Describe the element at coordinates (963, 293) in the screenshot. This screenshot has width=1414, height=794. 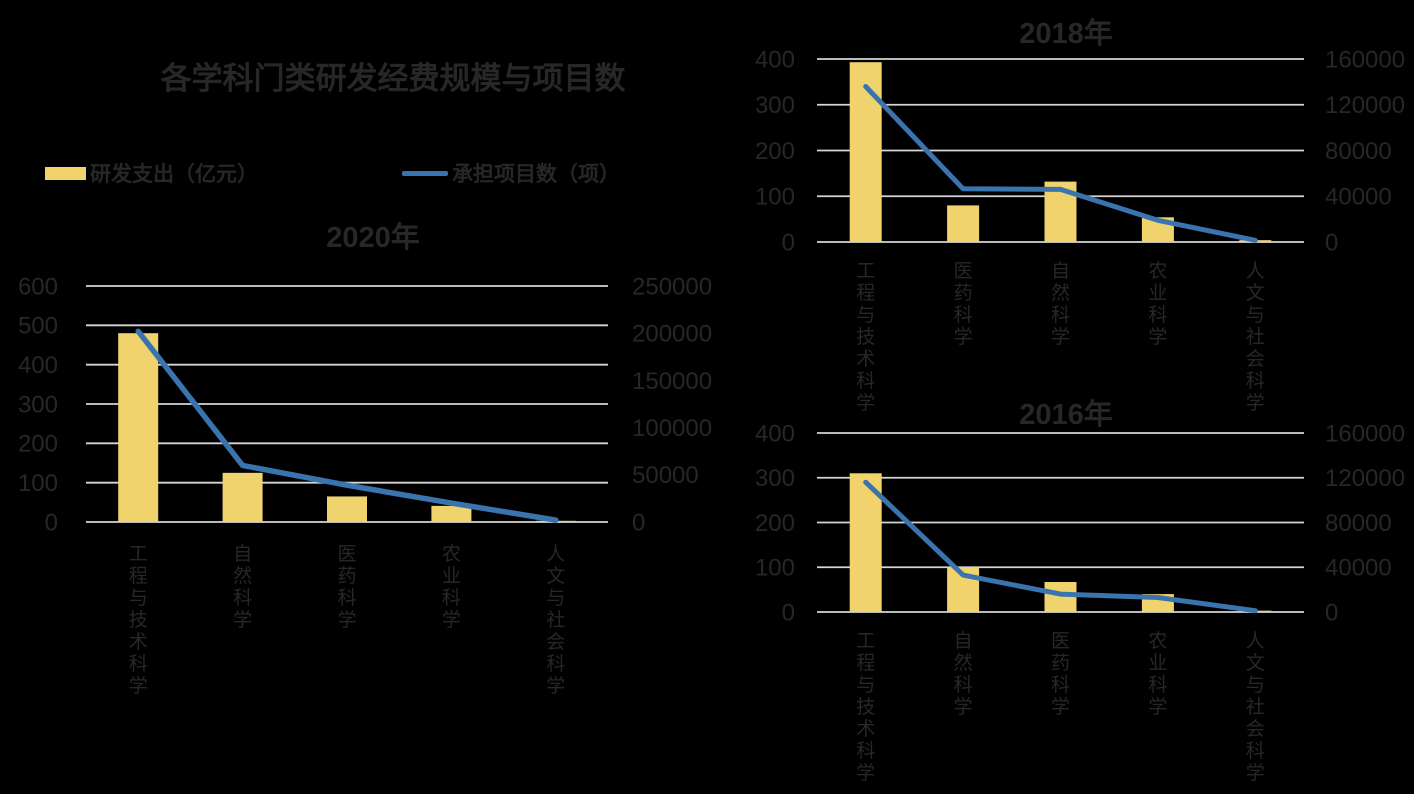
I see `category-label-char: 药` at that location.